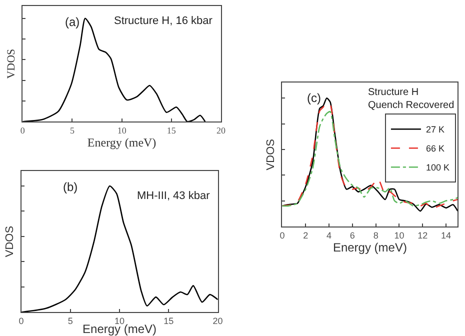 The image size is (465, 336). What do you see at coordinates (438, 167) in the screenshot?
I see `legend-label: 100 K` at bounding box center [438, 167].